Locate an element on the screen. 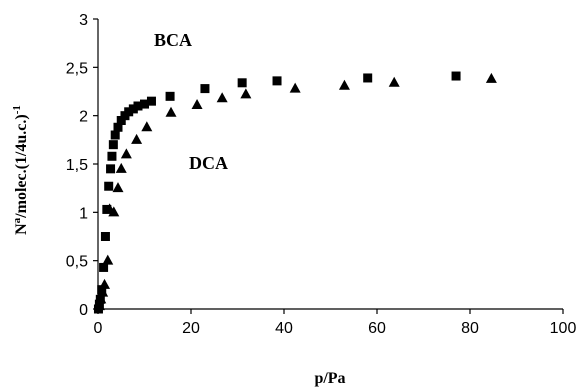 Image resolution: width=583 pixels, height=388 pixels. y-tick-label: 1,5 is located at coordinates (77, 165).